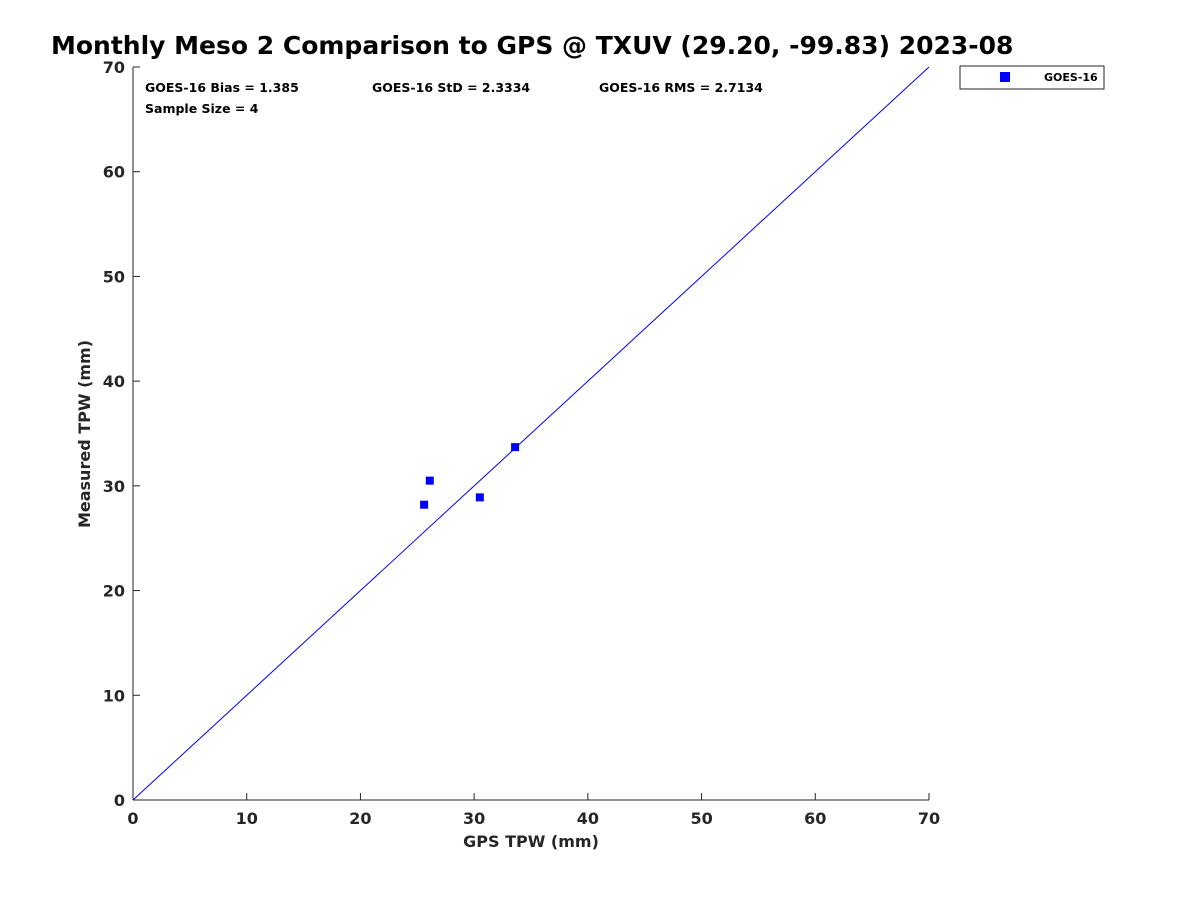 This screenshot has width=1200, height=900. What do you see at coordinates (84, 434) in the screenshot?
I see `y-axis-label: Measured TPW (mm)` at bounding box center [84, 434].